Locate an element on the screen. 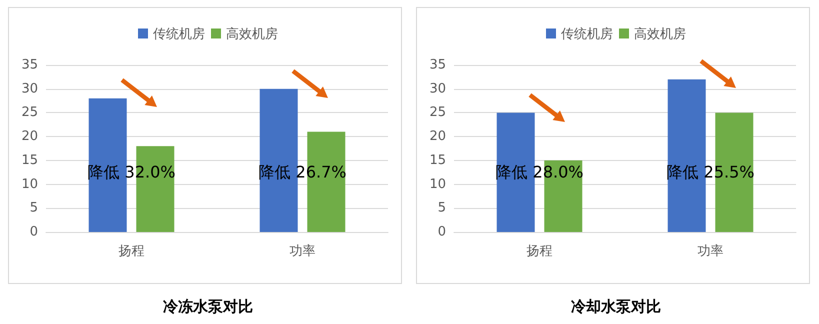 Image resolution: width=819 pixels, height=324 pixels. text: 冷冻水泵对比 is located at coordinates (208, 307).